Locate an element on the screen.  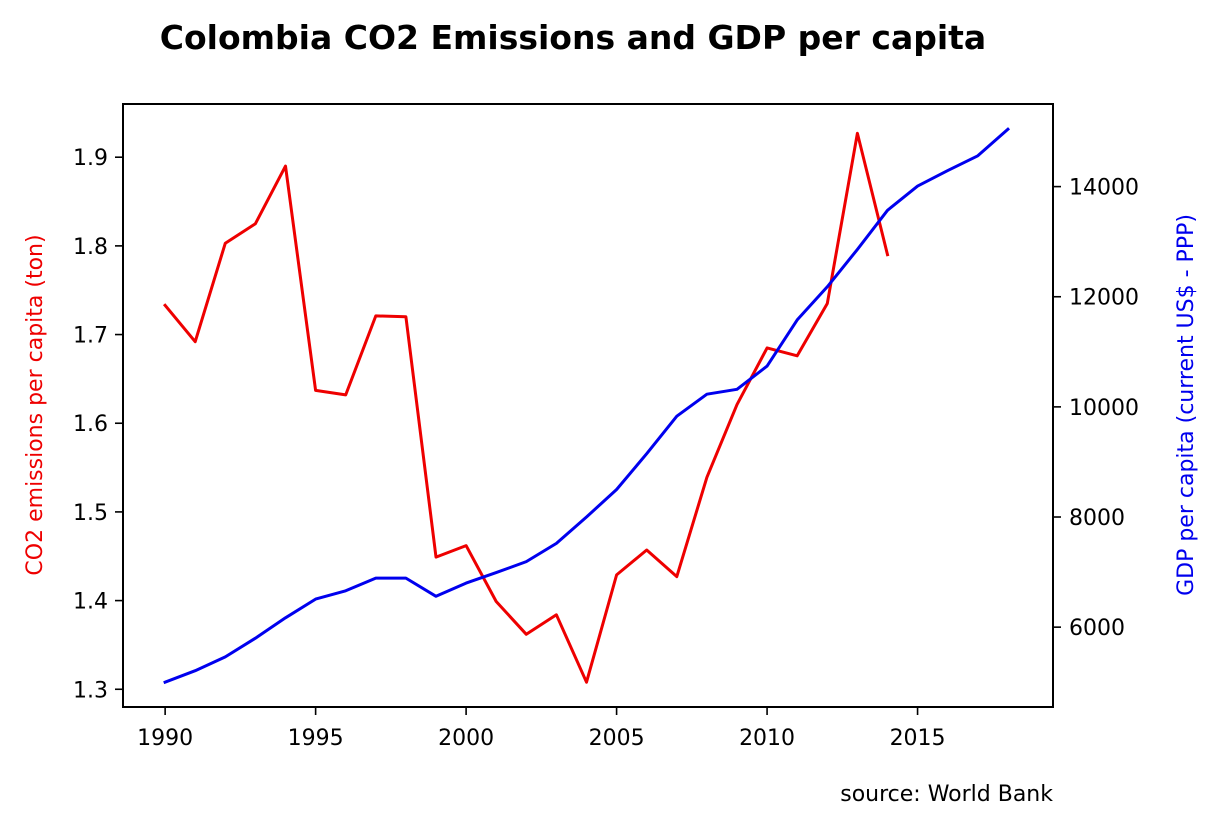
source-note: source: World Bank is located at coordinates (946, 794).